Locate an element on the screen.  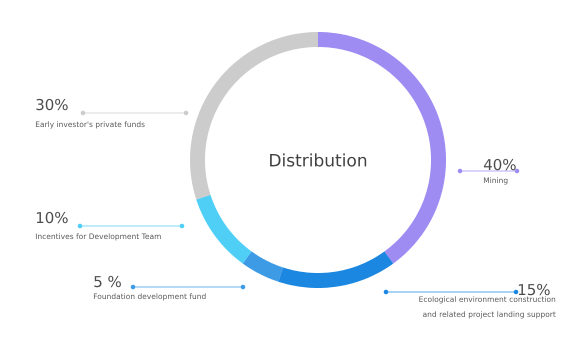
data-label: 5 % is located at coordinates (107, 282).